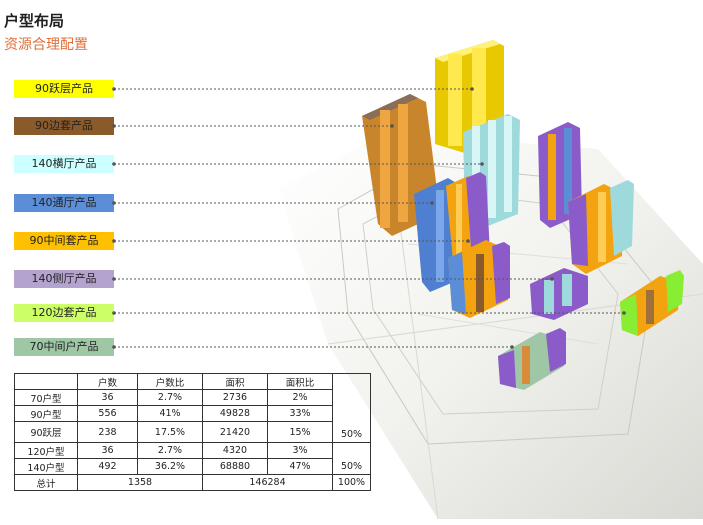  What do you see at coordinates (170, 413) in the screenshot?
I see `table-cell: 41%` at bounding box center [170, 413].